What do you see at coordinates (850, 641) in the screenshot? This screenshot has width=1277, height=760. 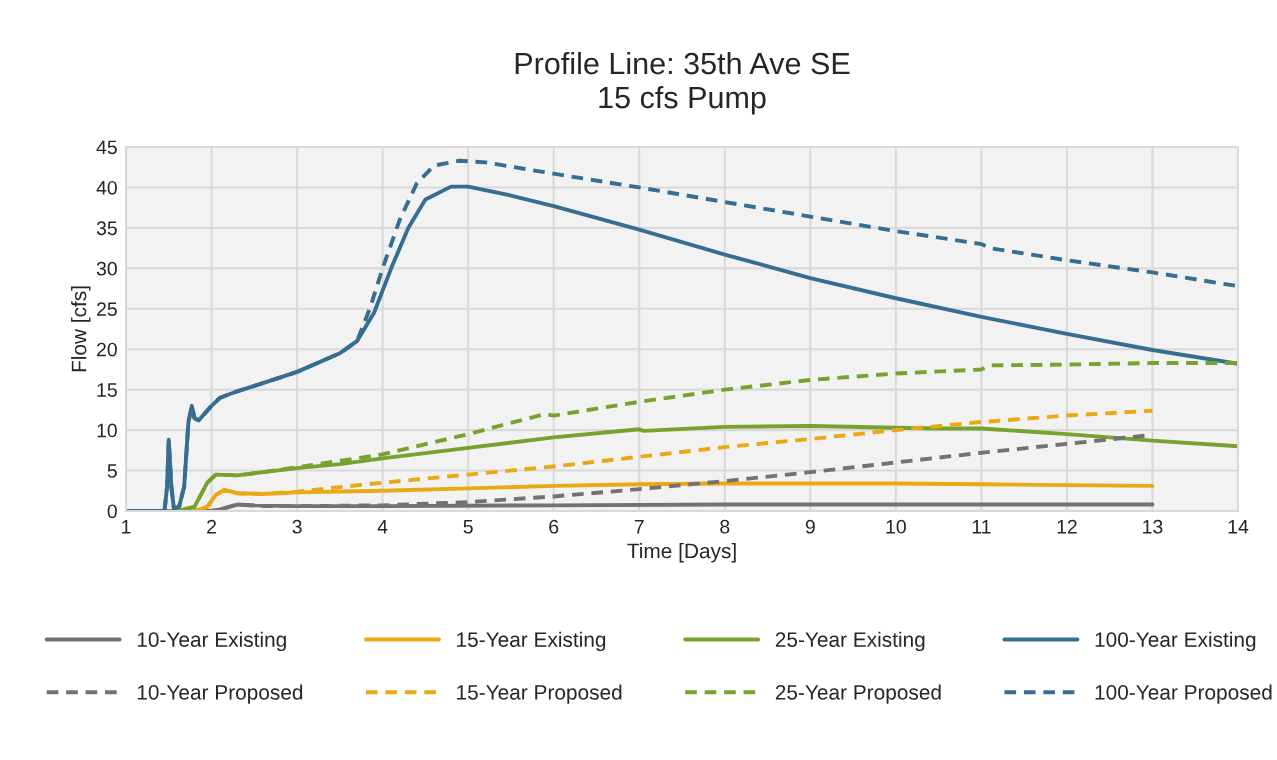 I see `legend-label: 25-Year Existing` at bounding box center [850, 641].